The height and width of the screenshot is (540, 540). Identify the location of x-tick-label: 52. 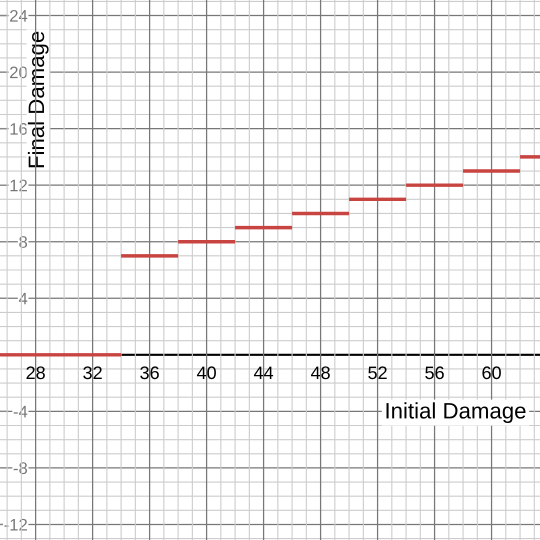
(377, 373).